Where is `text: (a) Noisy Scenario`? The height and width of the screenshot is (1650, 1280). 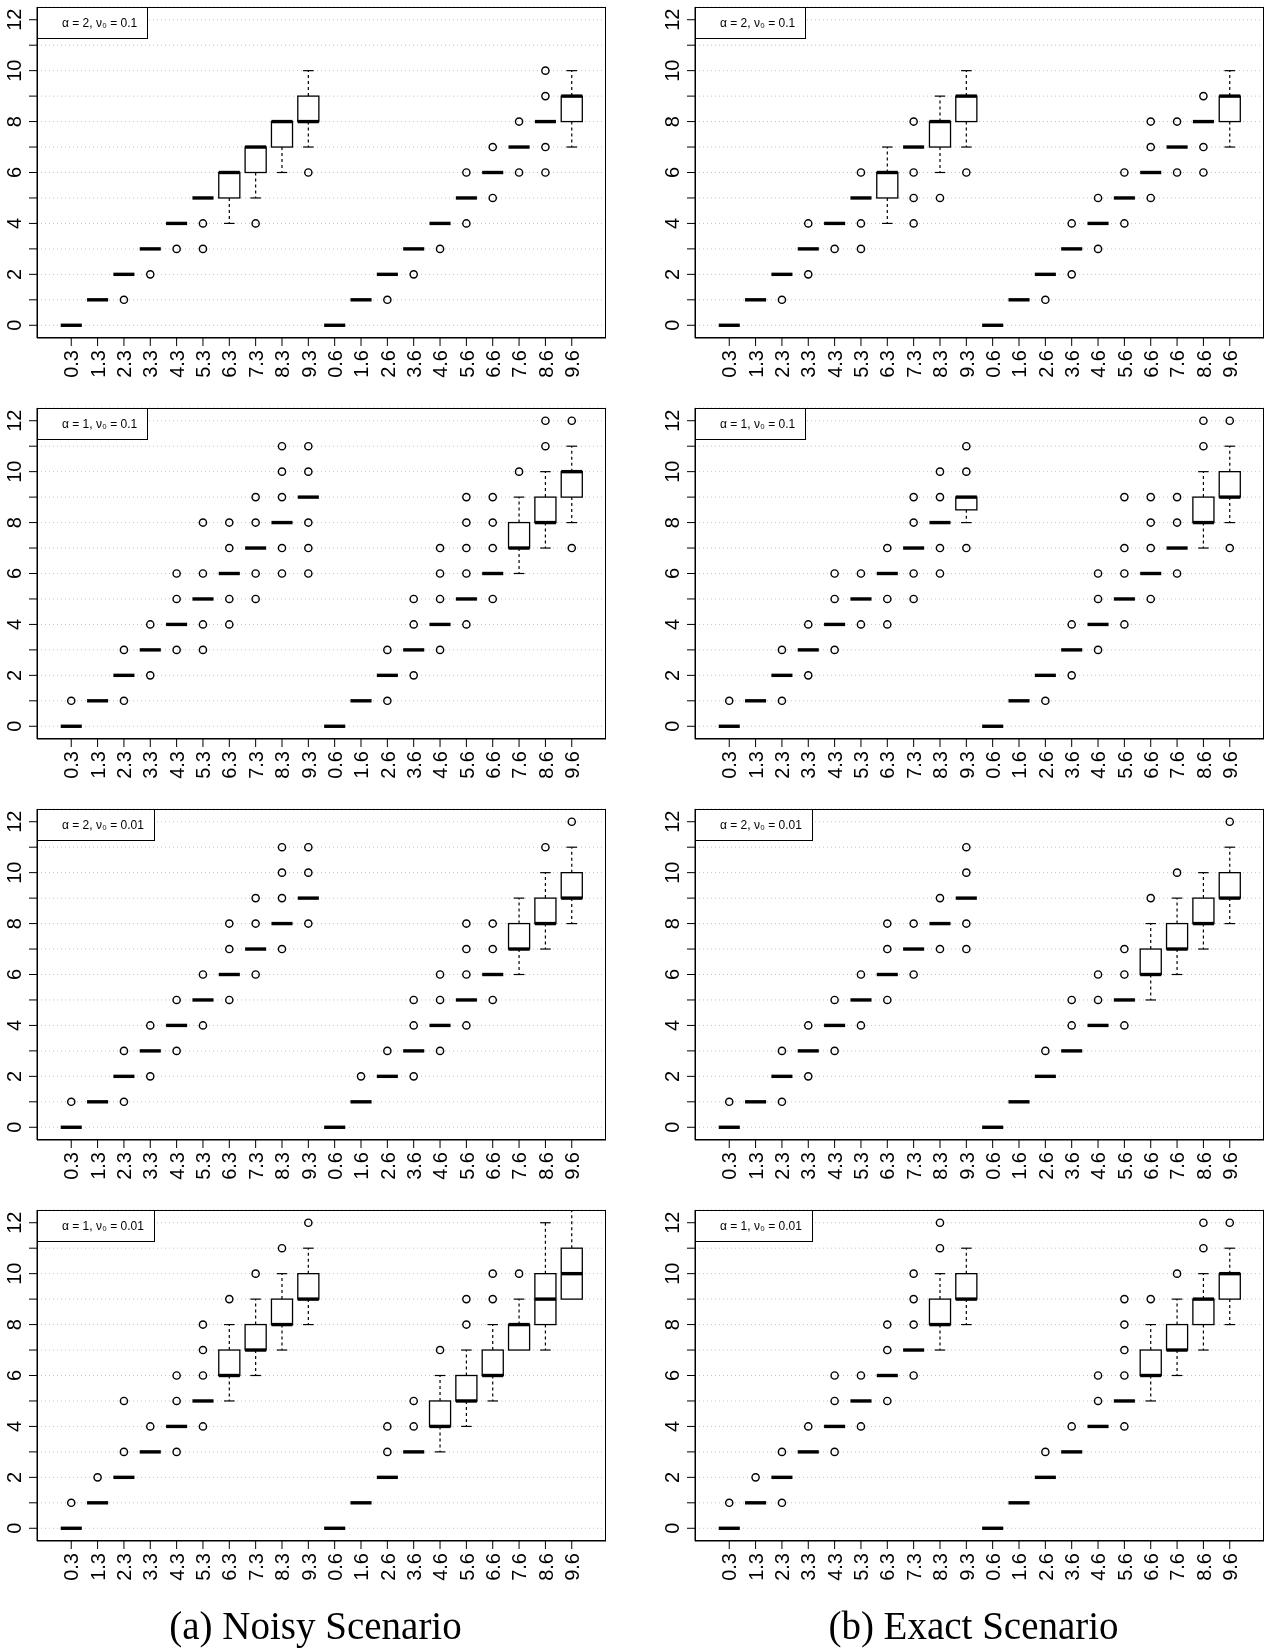 text: (a) Noisy Scenario is located at coordinates (315, 1626).